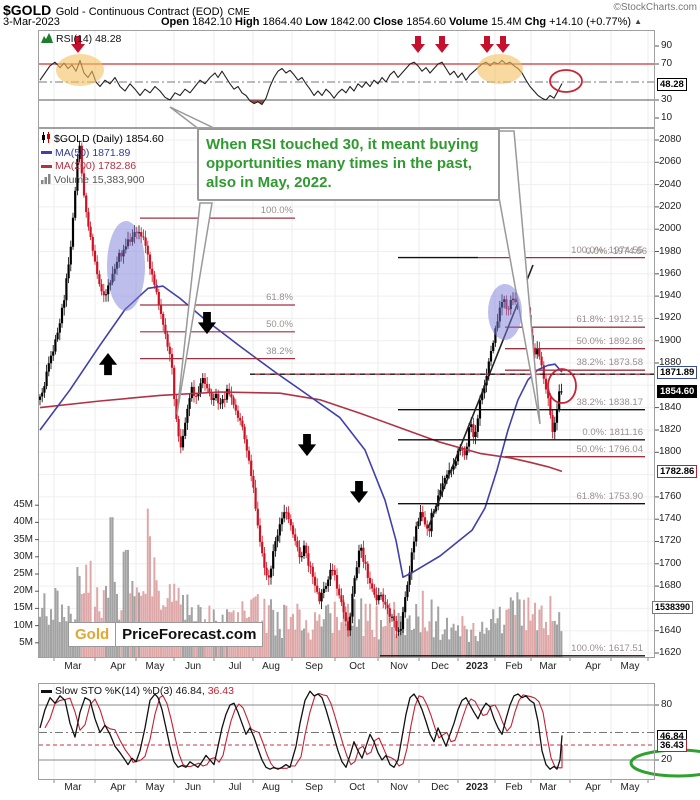 Image resolution: width=700 pixels, height=800 pixels. I want to click on fib-label: 61.8%: 1912.15, so click(609, 319).